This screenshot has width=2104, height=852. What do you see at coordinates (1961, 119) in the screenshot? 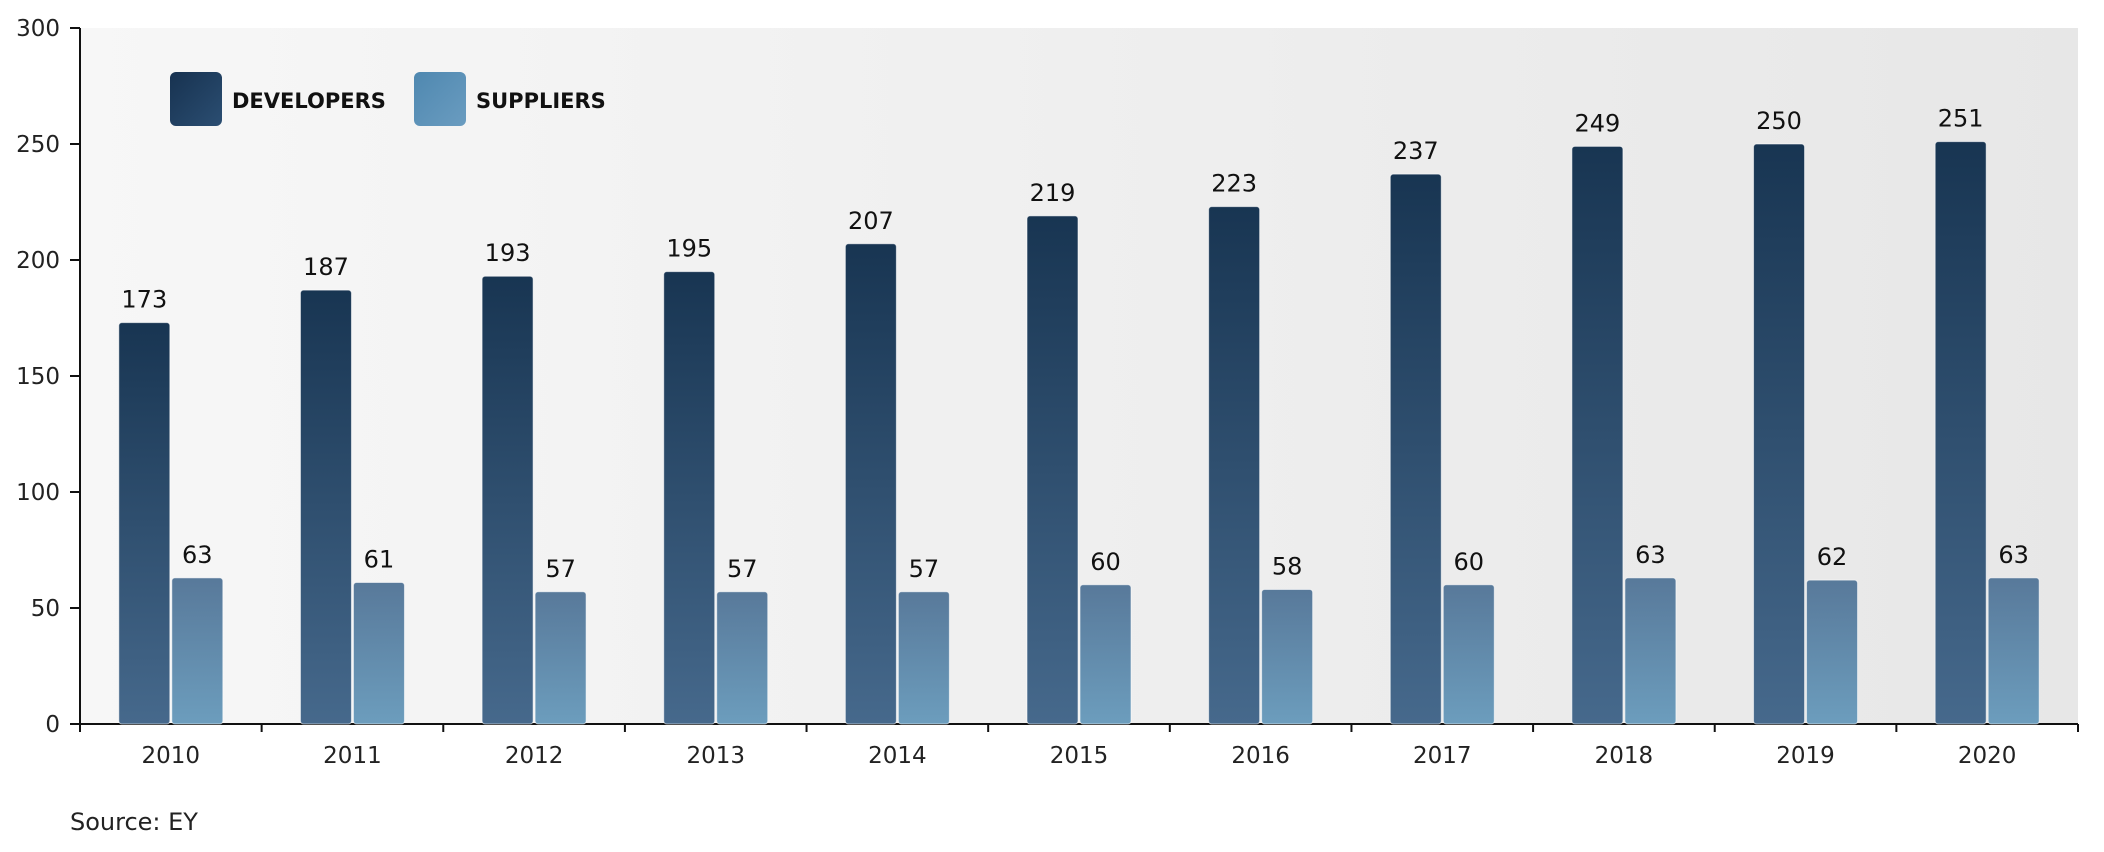
I see `developers-value-label: 251` at bounding box center [1961, 119].